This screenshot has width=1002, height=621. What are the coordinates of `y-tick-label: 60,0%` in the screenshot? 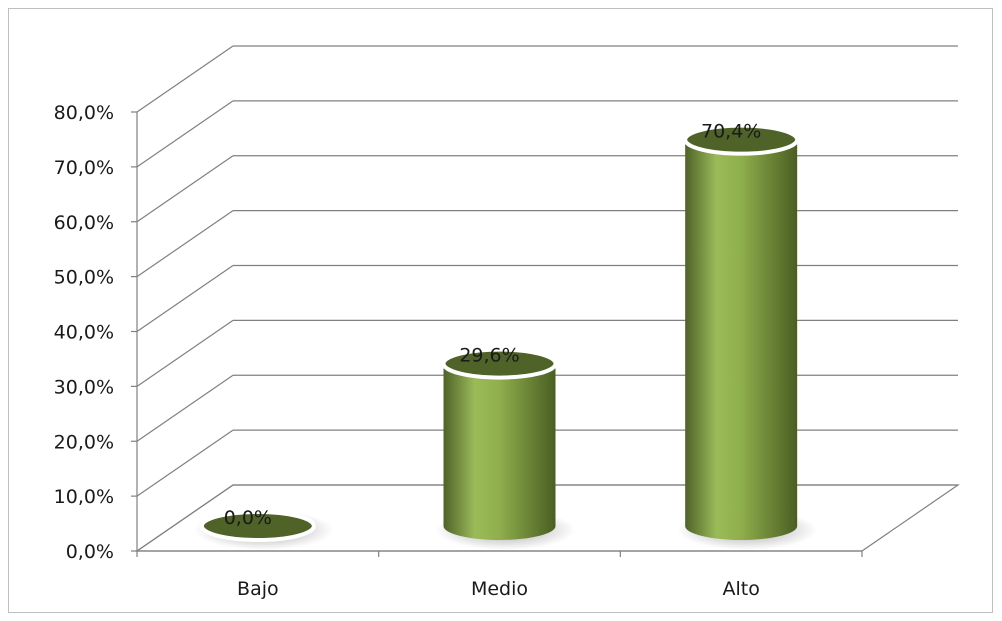 It's located at (84, 223).